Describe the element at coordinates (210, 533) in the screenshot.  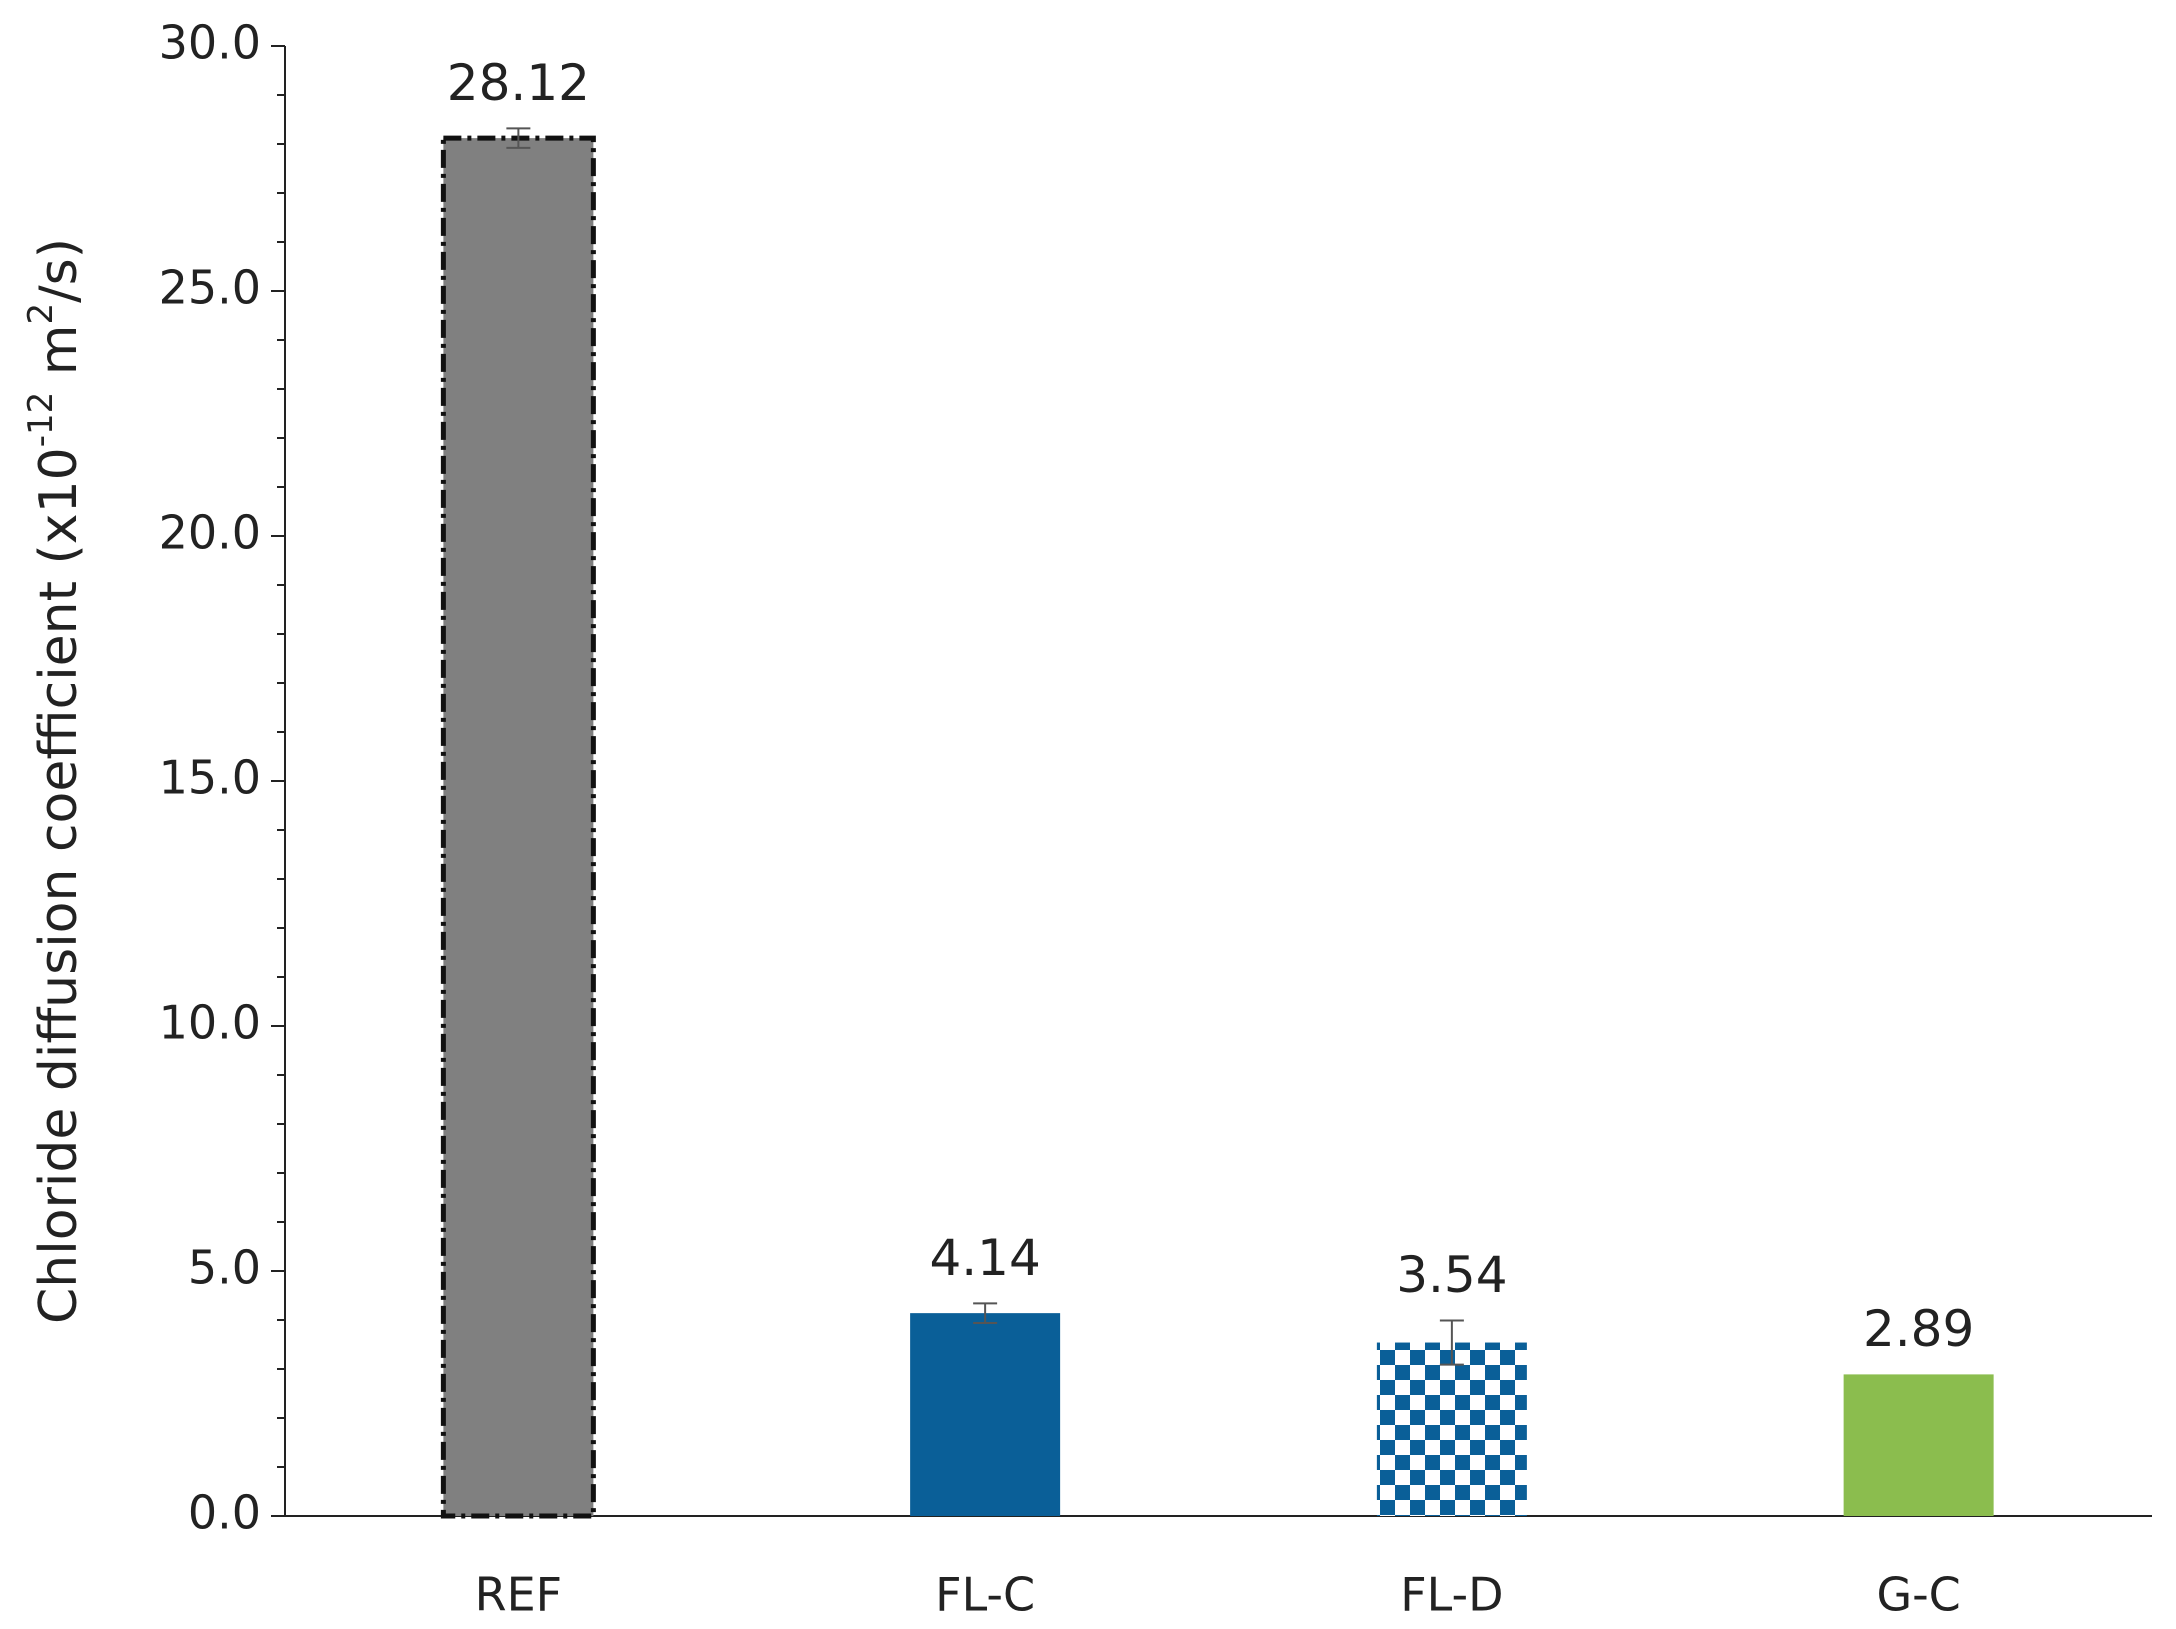
I see `y-tick-label: 20.0` at that location.